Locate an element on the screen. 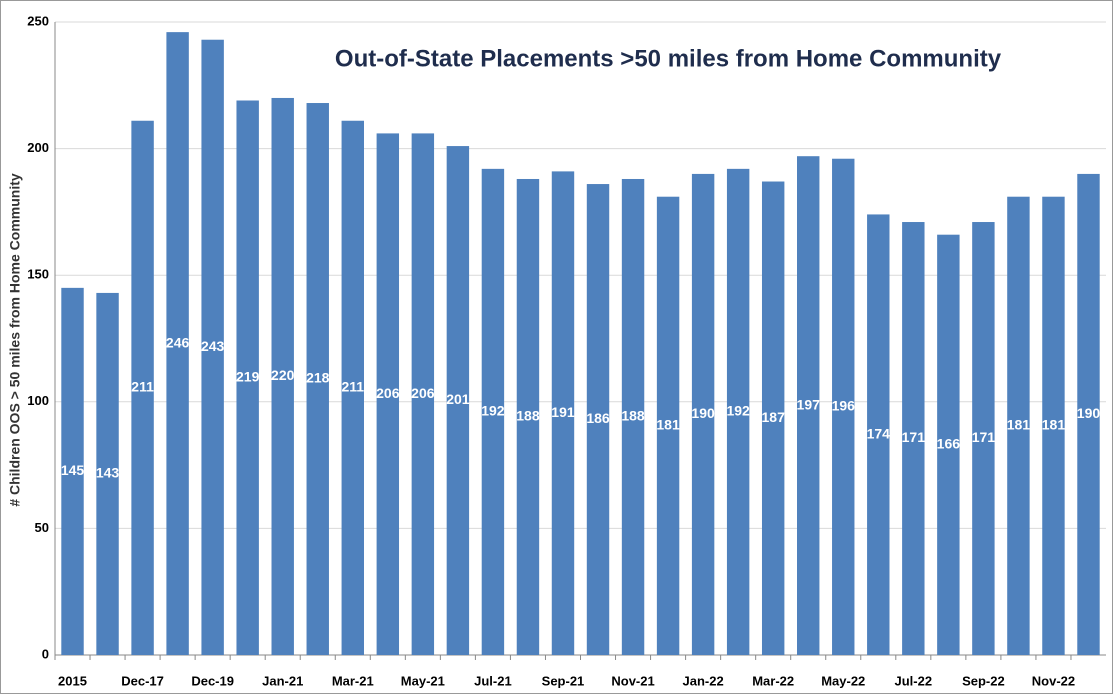 The width and height of the screenshot is (1113, 694). data-label: 243 is located at coordinates (213, 346).